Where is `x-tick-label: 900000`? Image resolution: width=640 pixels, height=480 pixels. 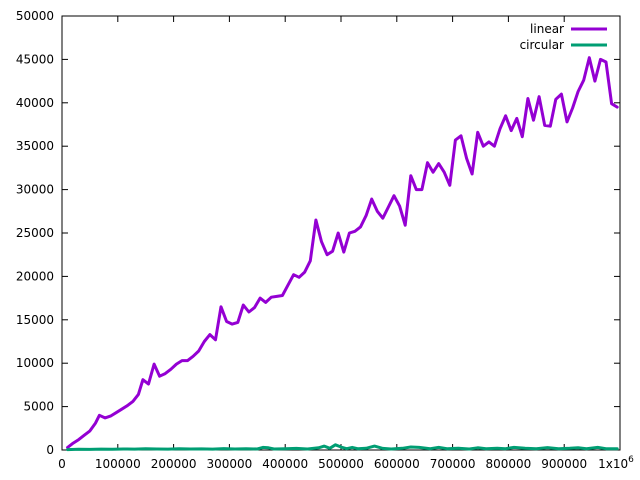 x-tick-label: 900000 is located at coordinates (564, 464).